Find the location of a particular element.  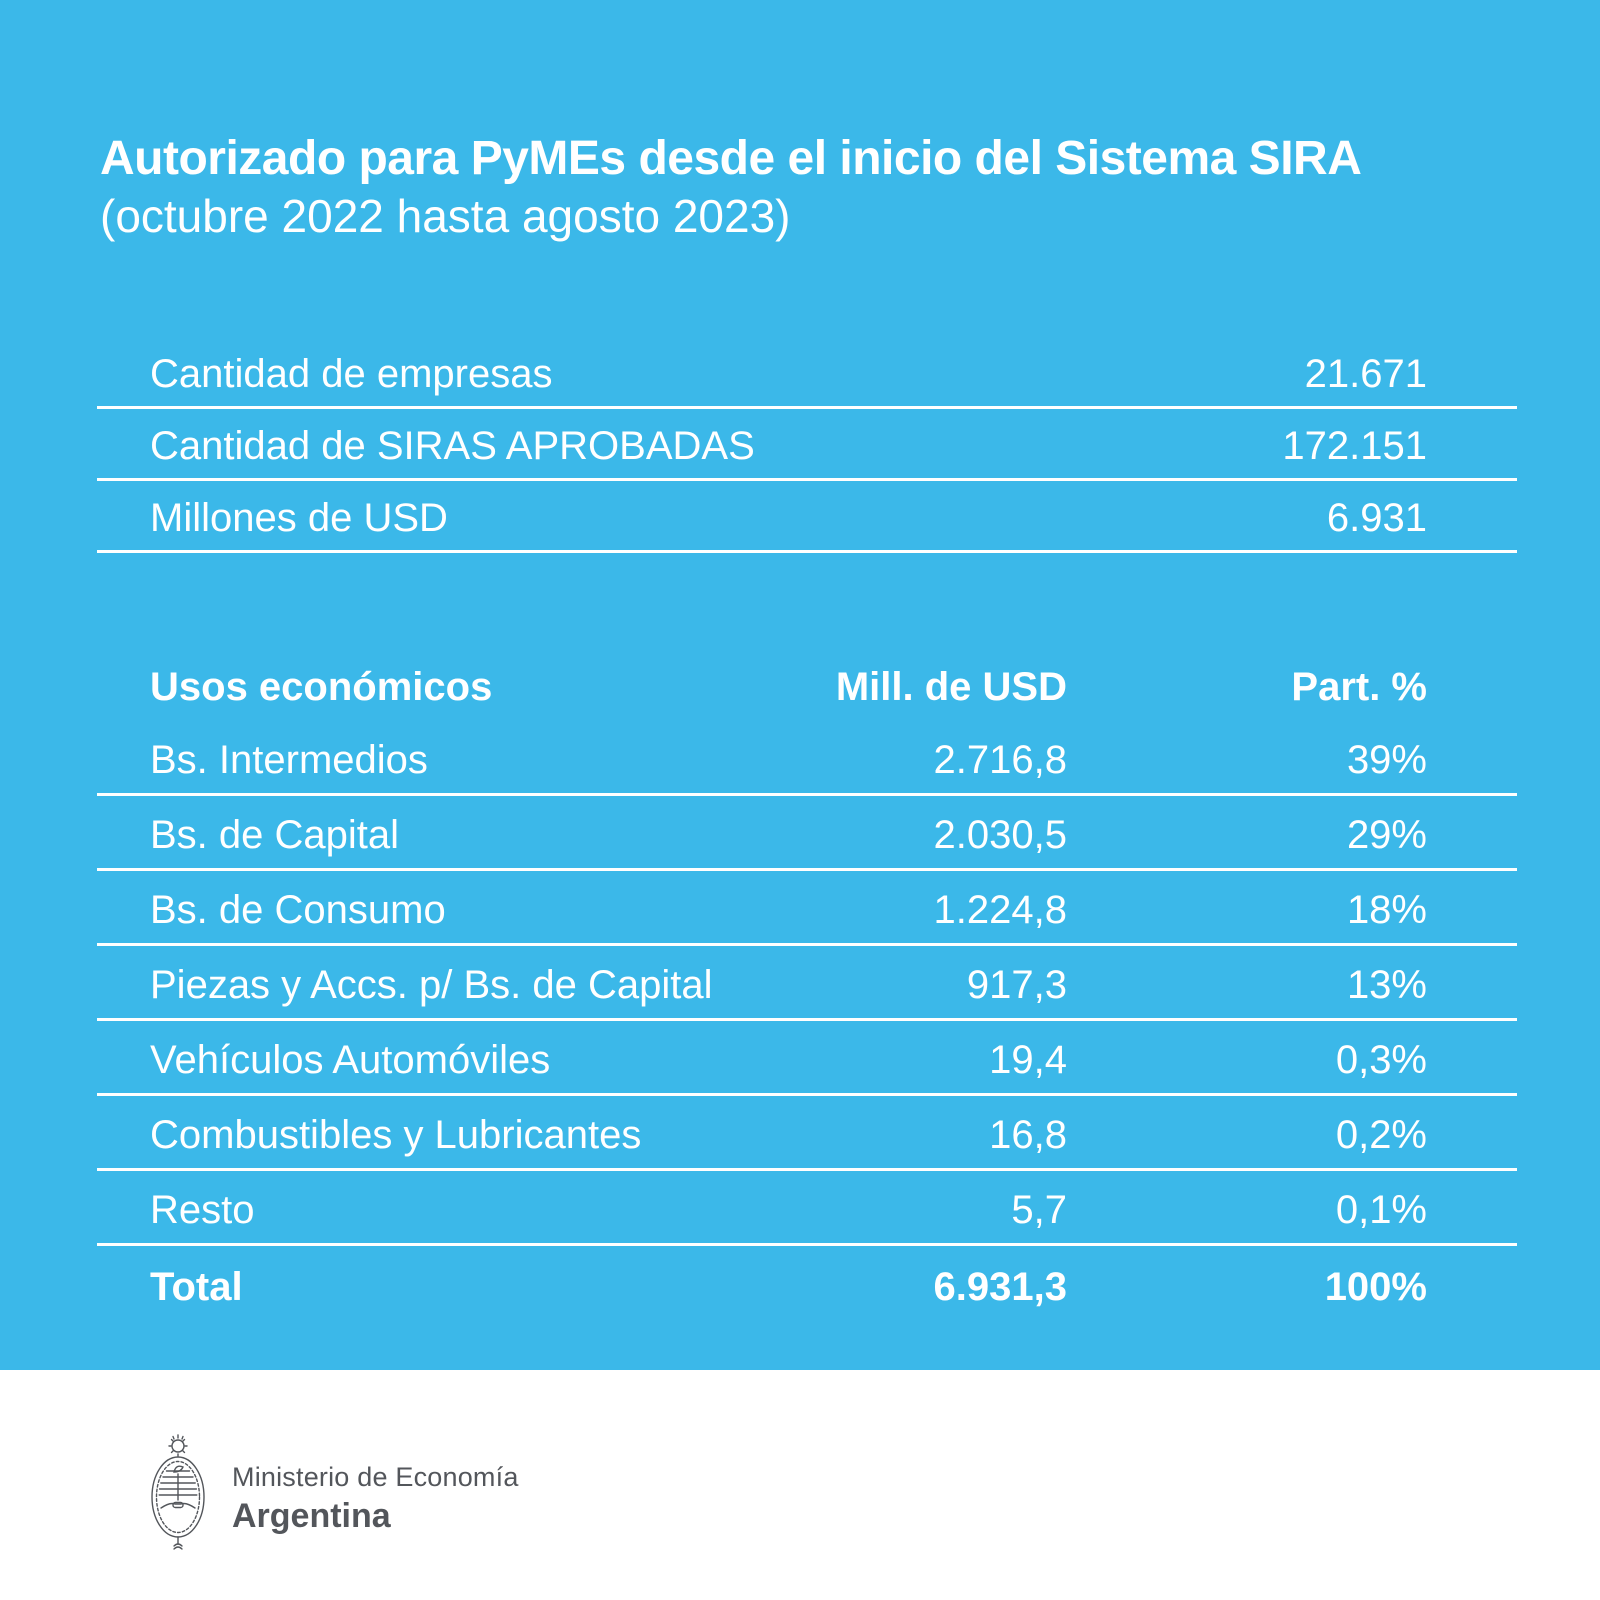

footer-text: Ministerio de Economía Argentina is located at coordinates (375, 1498).